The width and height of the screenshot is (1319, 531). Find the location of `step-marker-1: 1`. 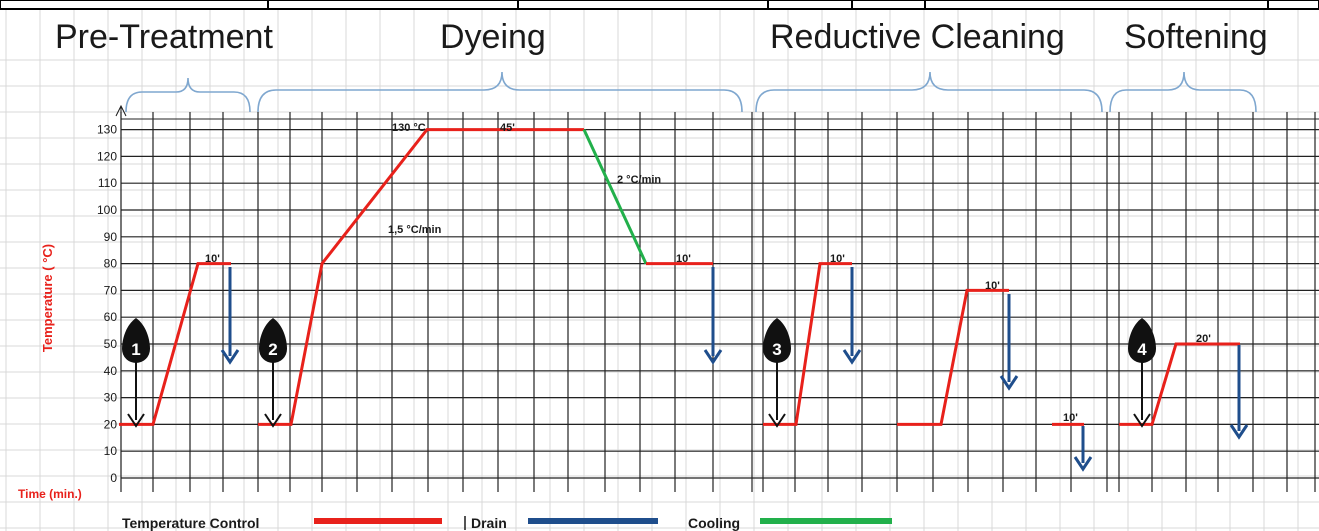

step-marker-1: 1 is located at coordinates (136, 340).